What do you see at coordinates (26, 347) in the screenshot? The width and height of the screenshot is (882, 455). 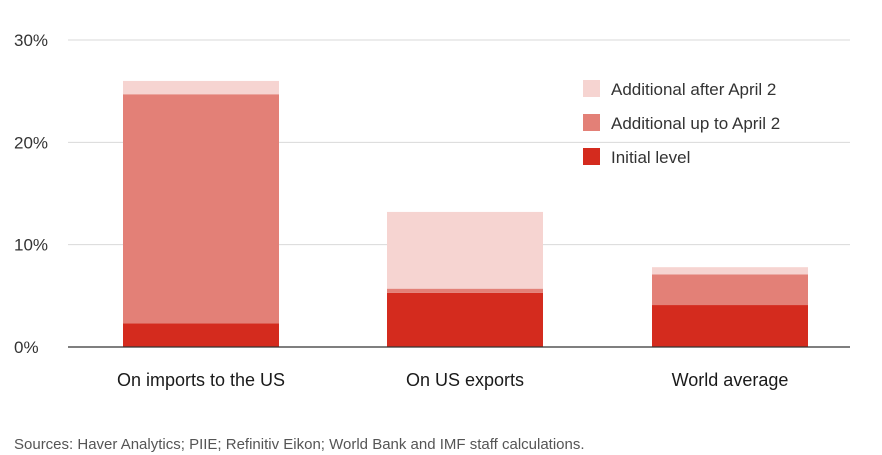 I see `y-tick-label: 0%` at bounding box center [26, 347].